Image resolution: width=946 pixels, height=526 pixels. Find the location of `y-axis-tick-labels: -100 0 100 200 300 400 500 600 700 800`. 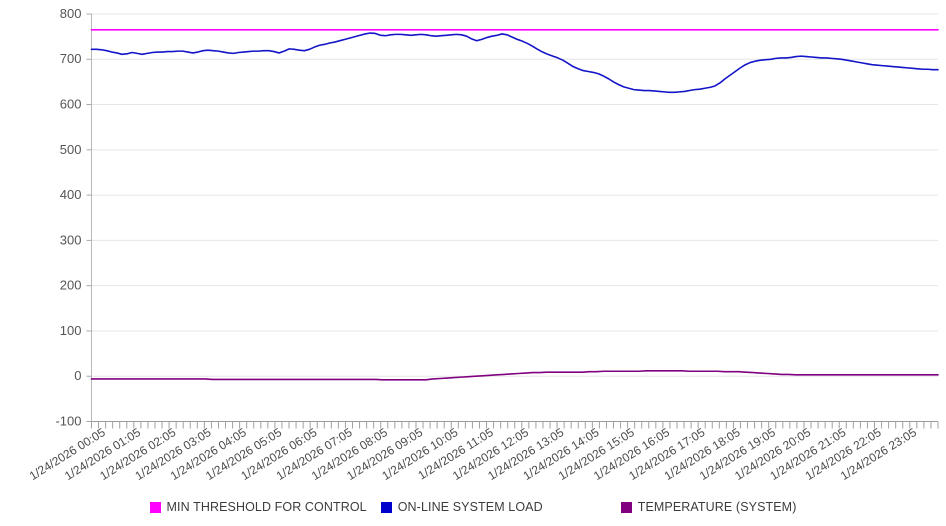

y-axis-tick-labels: -100 0 100 200 300 400 500 600 700 800 is located at coordinates (68, 217).